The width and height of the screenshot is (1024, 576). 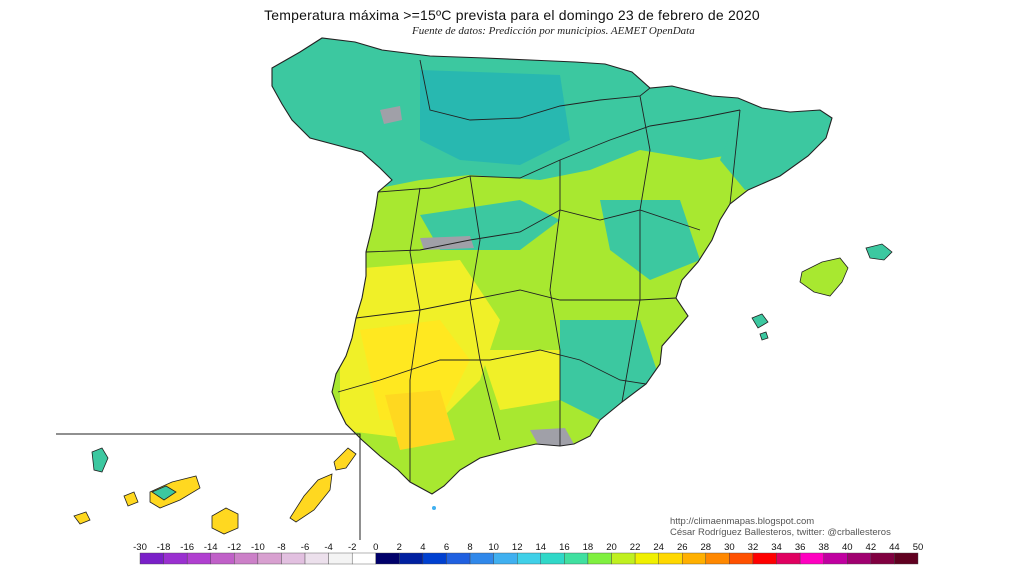 What do you see at coordinates (682, 547) in the screenshot?
I see `legend-tick-label: 26` at bounding box center [682, 547].